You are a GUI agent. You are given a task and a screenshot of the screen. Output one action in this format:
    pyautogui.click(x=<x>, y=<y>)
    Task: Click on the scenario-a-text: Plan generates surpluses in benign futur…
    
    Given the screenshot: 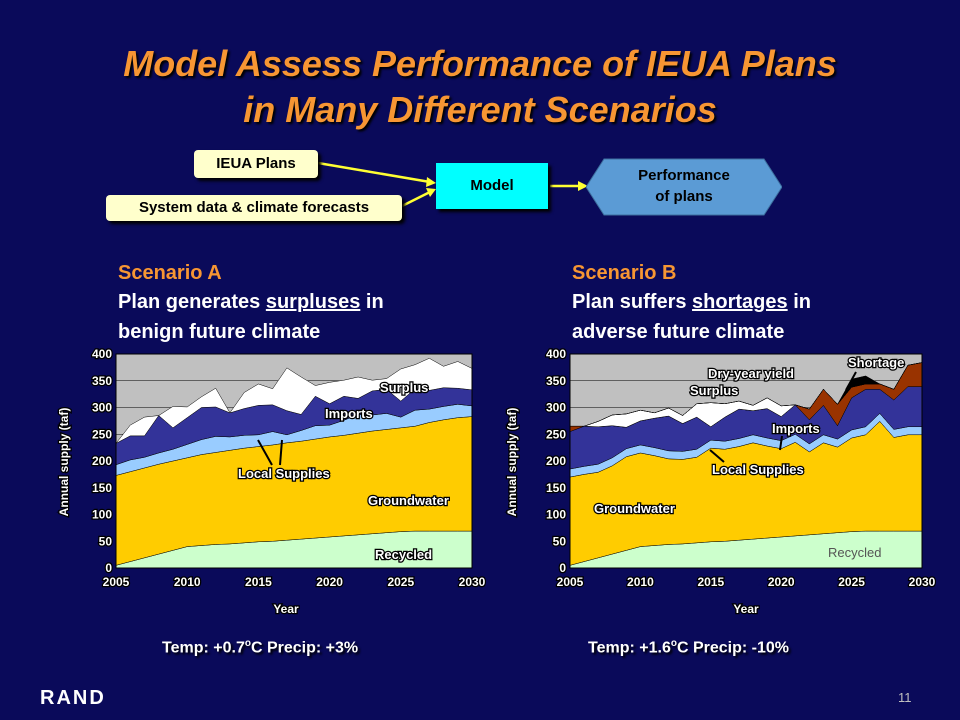 What is the action you would take?
    pyautogui.click(x=251, y=317)
    